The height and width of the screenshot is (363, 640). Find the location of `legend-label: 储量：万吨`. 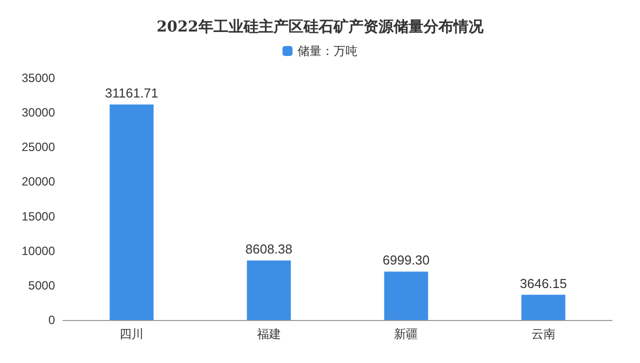

legend-label: 储量：万吨 is located at coordinates (328, 51).